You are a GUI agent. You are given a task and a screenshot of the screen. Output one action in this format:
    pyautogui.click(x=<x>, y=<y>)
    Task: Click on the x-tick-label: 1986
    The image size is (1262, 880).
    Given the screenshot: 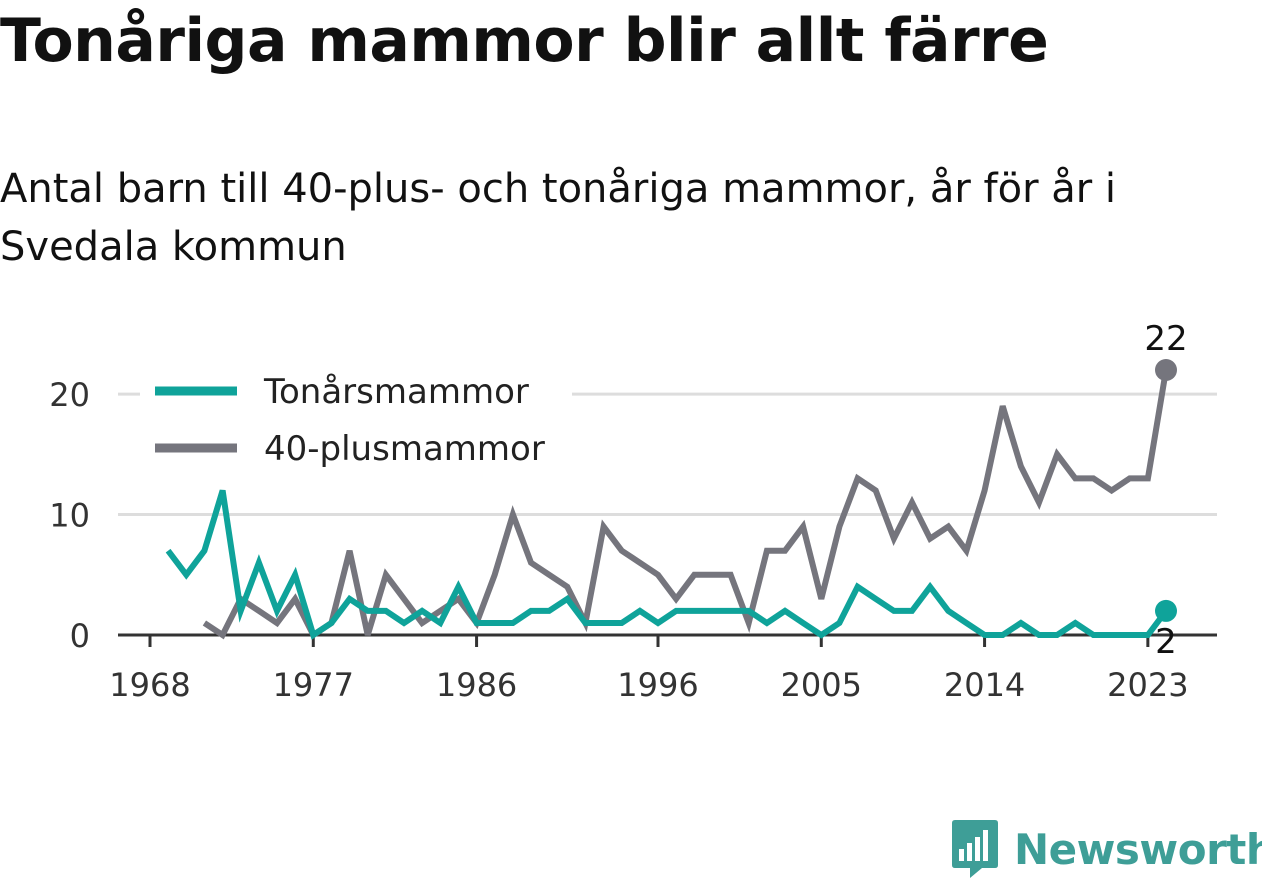 What is the action you would take?
    pyautogui.click(x=476, y=685)
    